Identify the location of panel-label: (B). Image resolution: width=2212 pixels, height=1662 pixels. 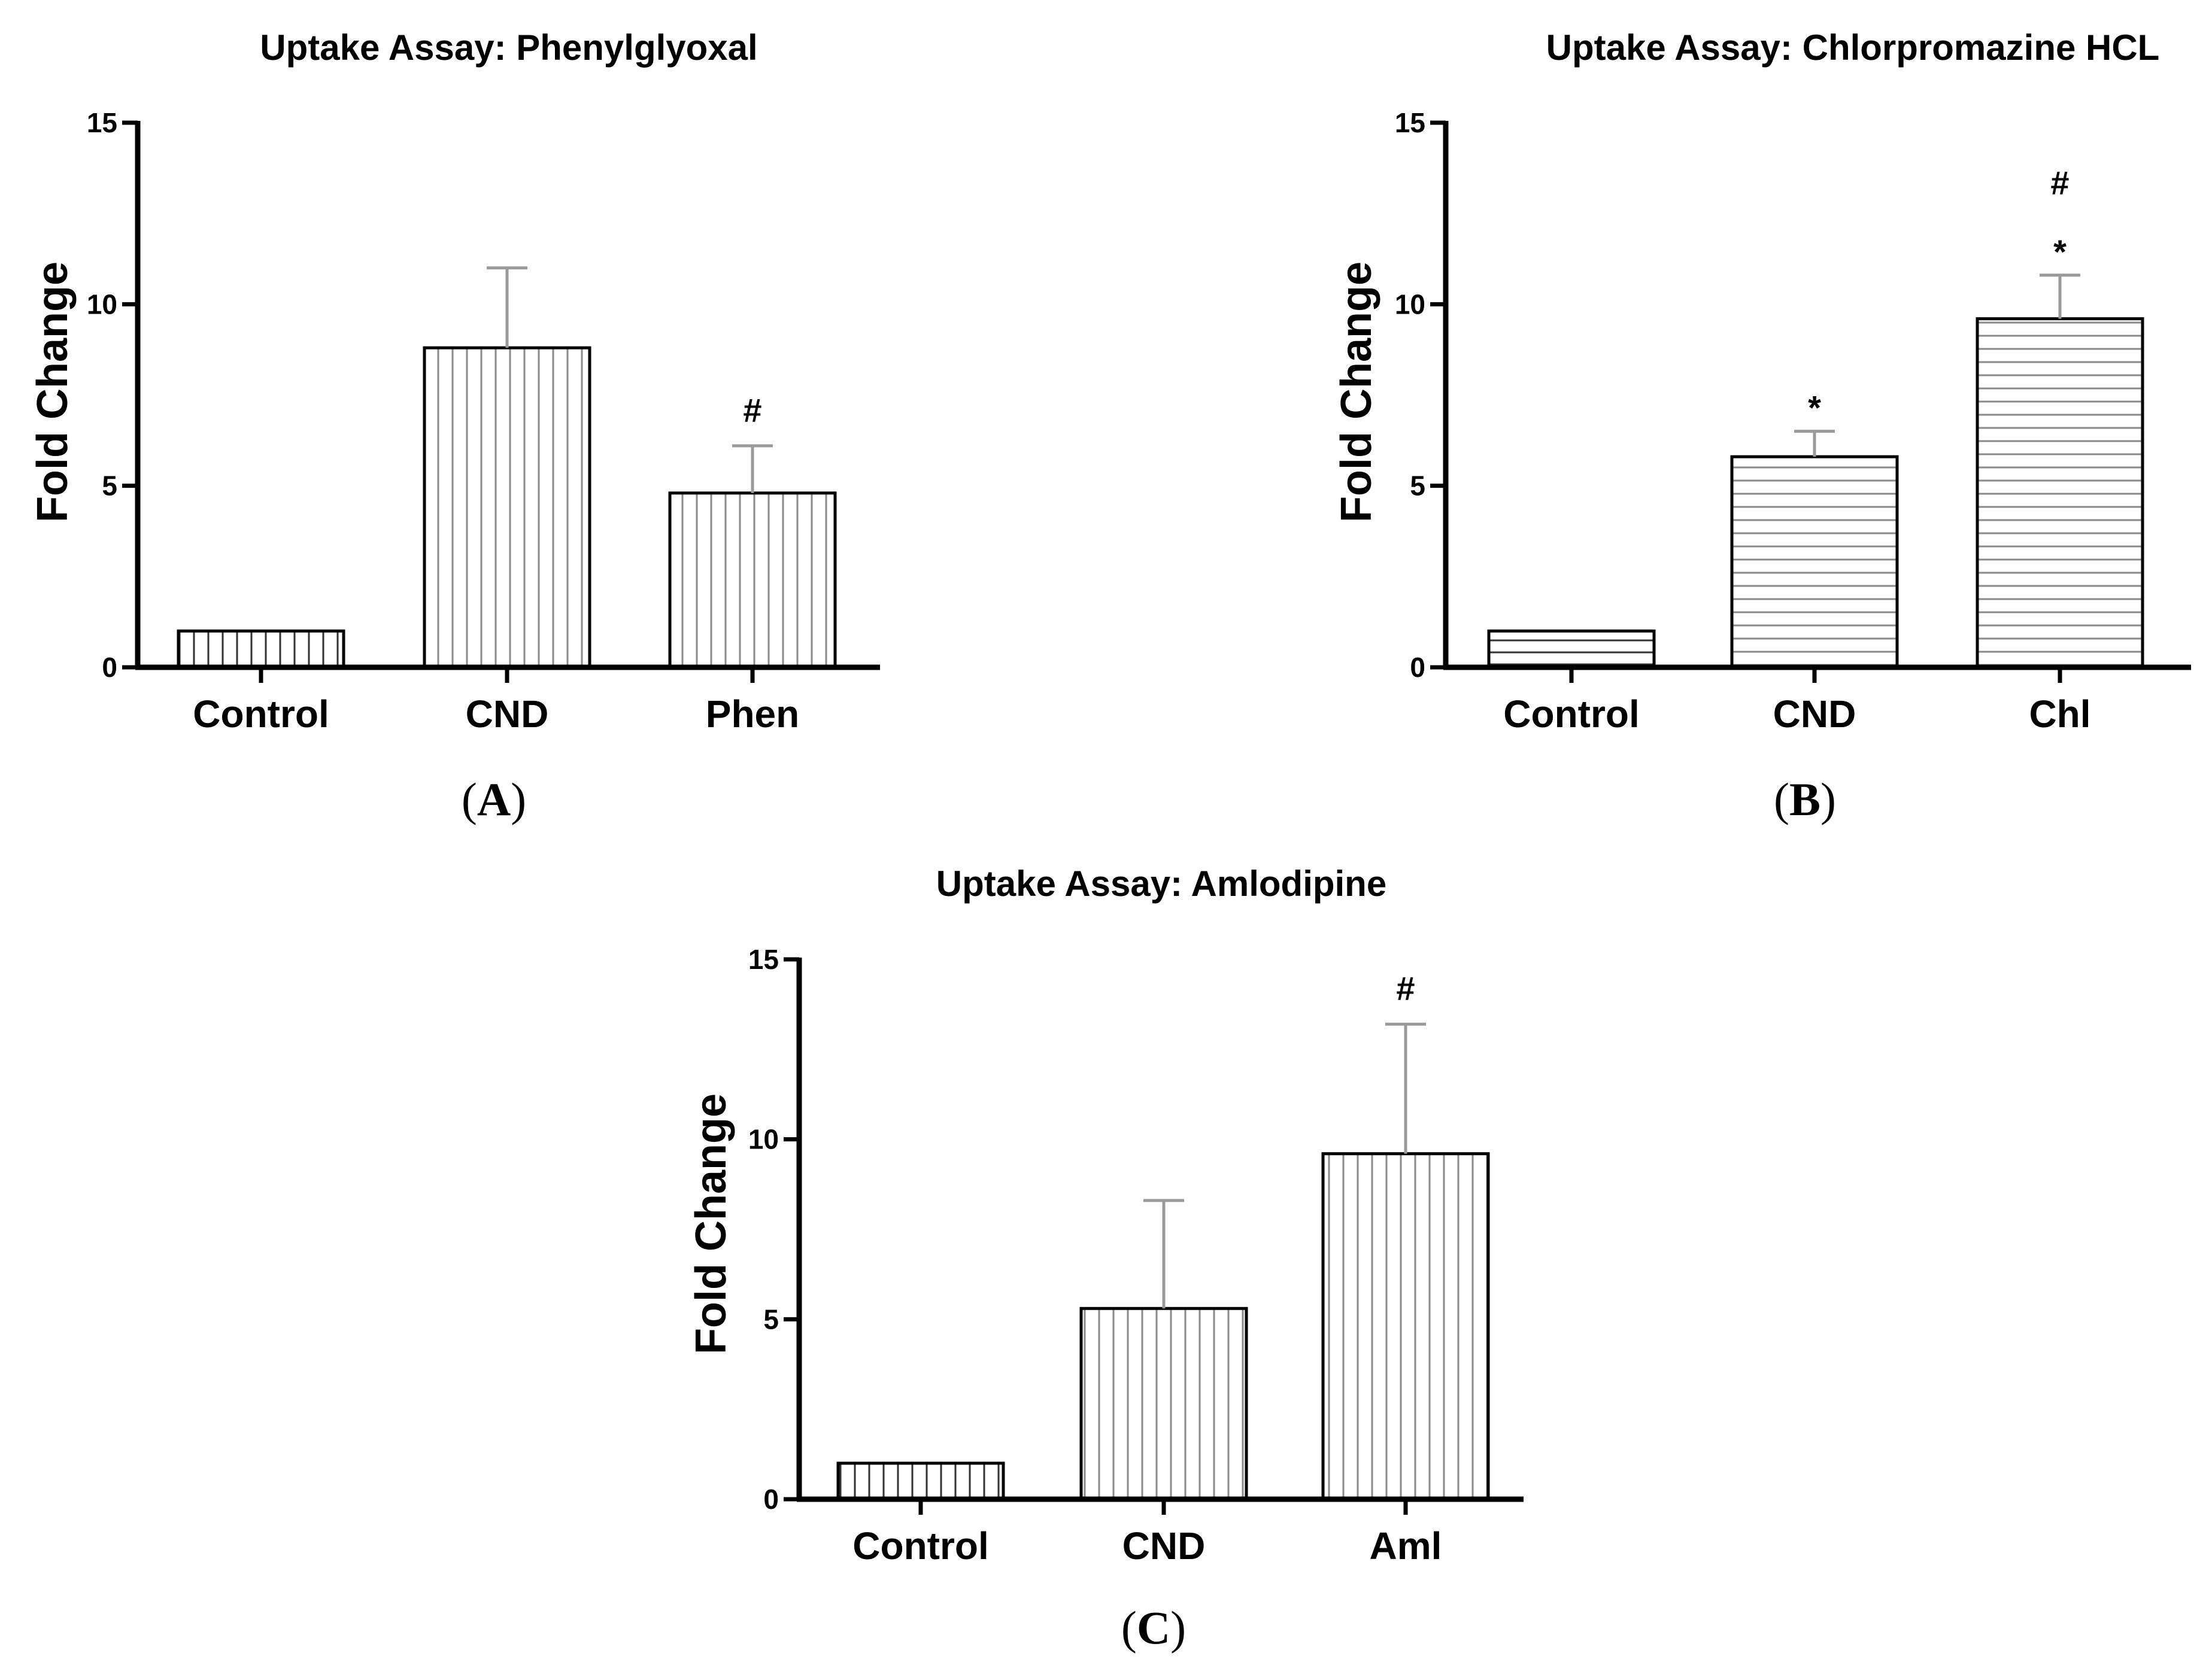
(1805, 799).